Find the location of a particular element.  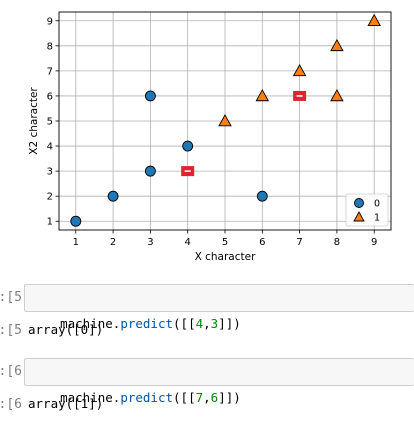

code-input: machine.predict([[7,6]]) is located at coordinates (219, 381).